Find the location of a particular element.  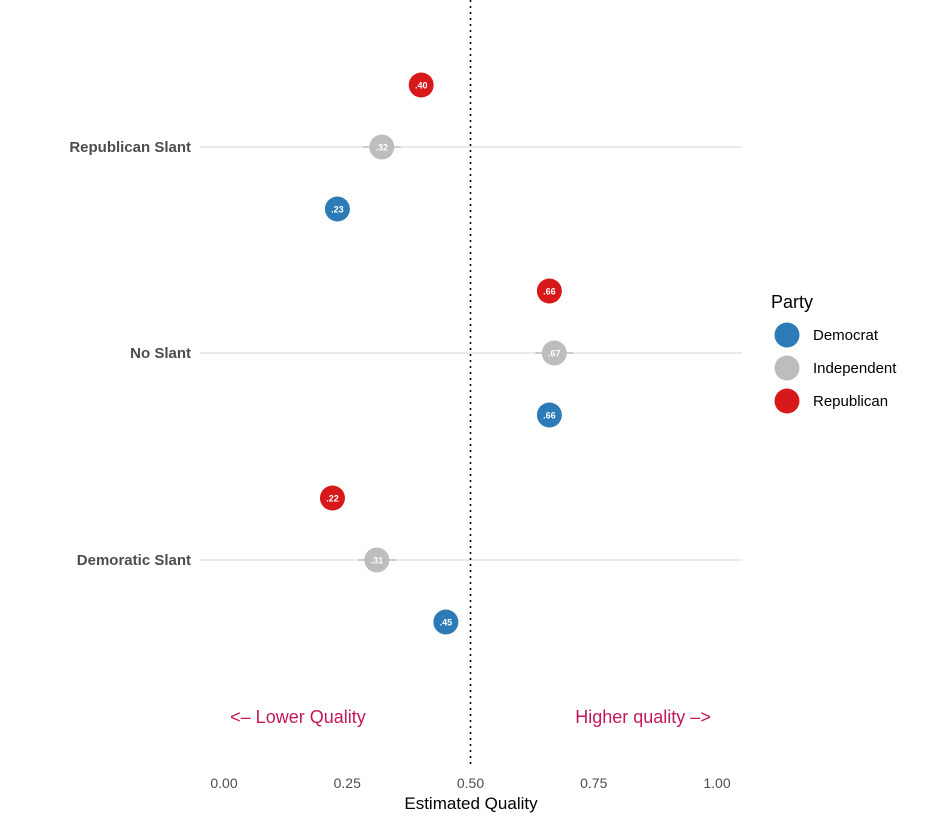

annotations: <– Lower Quality Higher quality –> is located at coordinates (470, 717).